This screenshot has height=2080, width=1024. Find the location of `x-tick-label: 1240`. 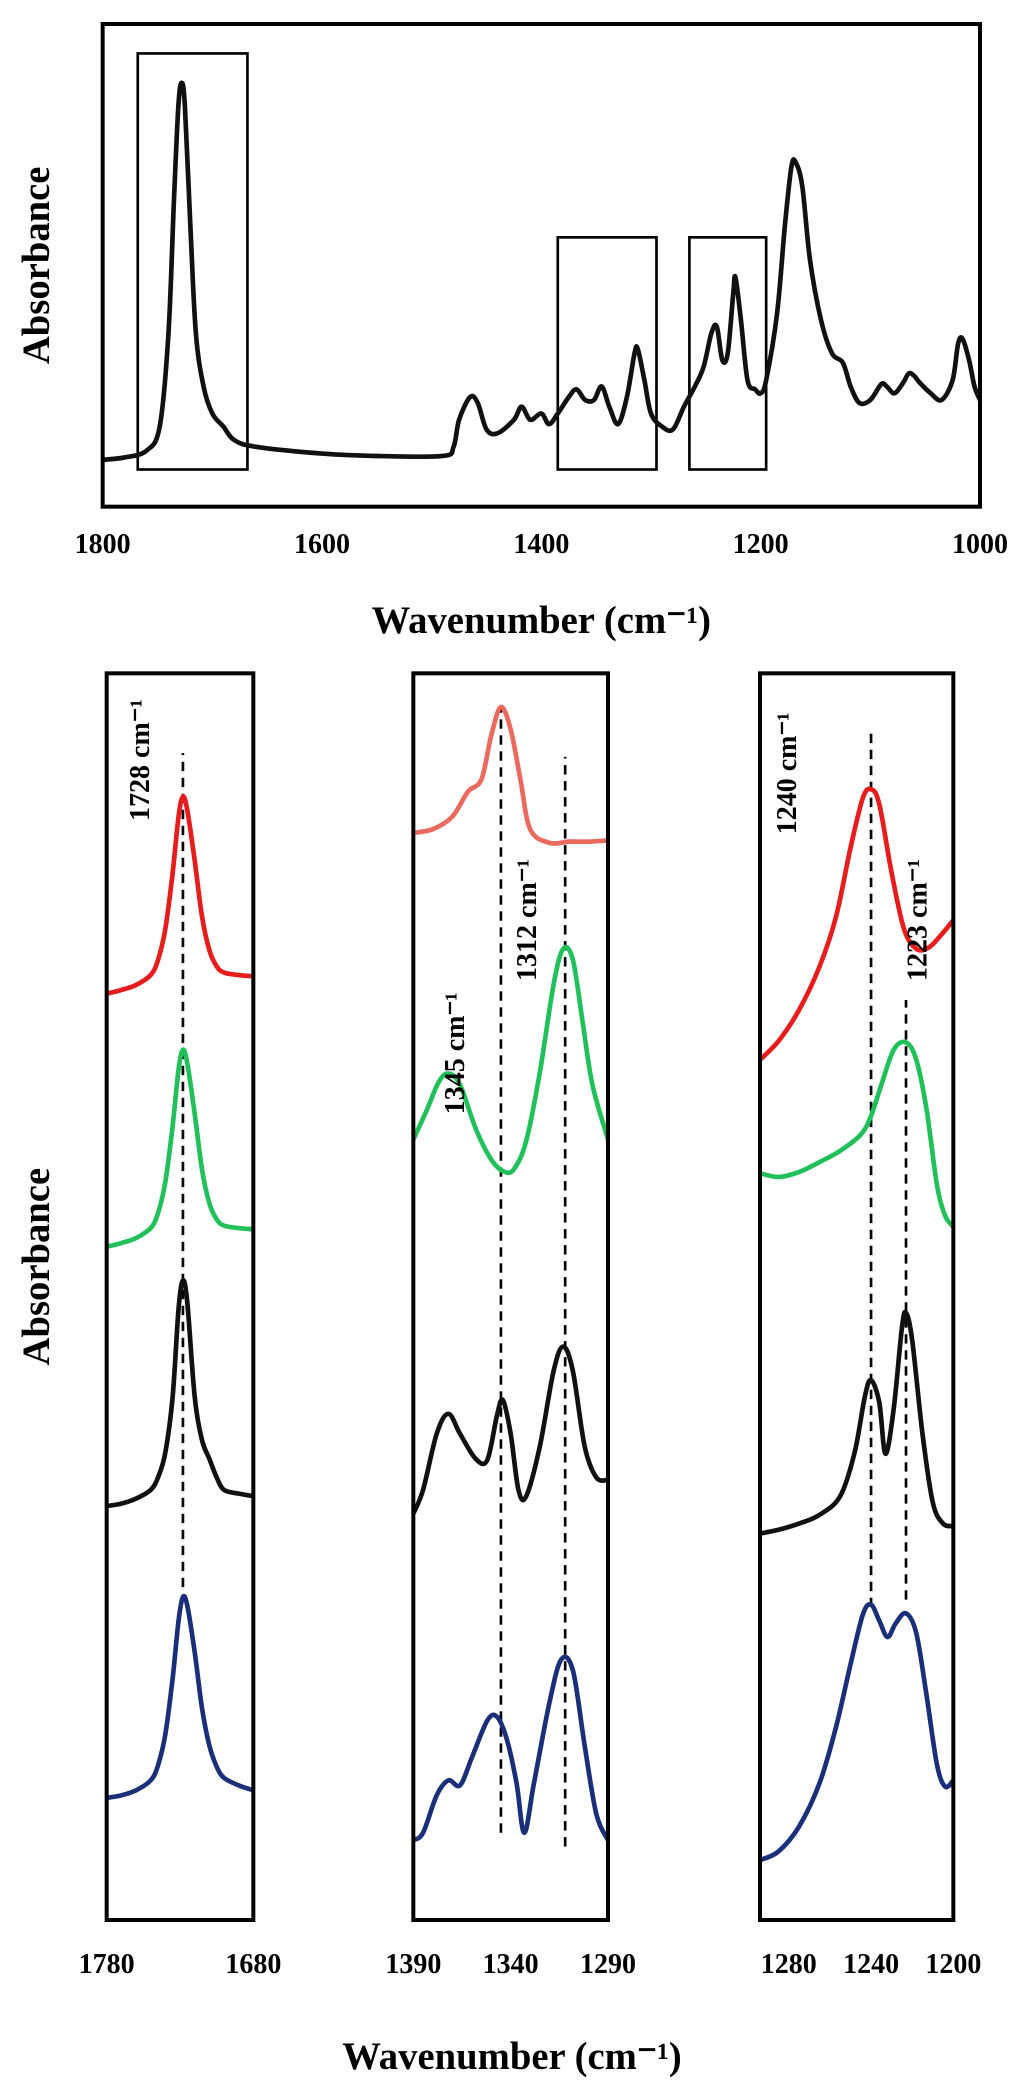

x-tick-label: 1240 is located at coordinates (871, 1964).